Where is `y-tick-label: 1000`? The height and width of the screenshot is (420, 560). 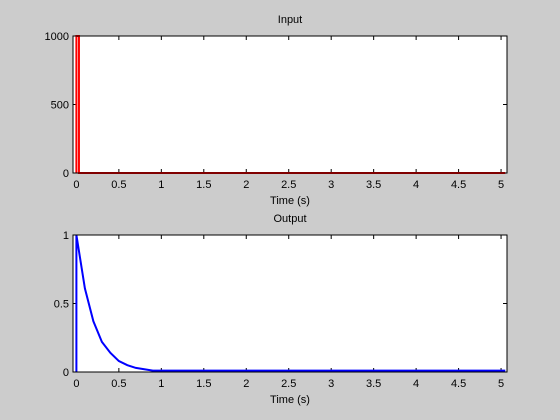 y-tick-label: 1000 is located at coordinates (57, 37).